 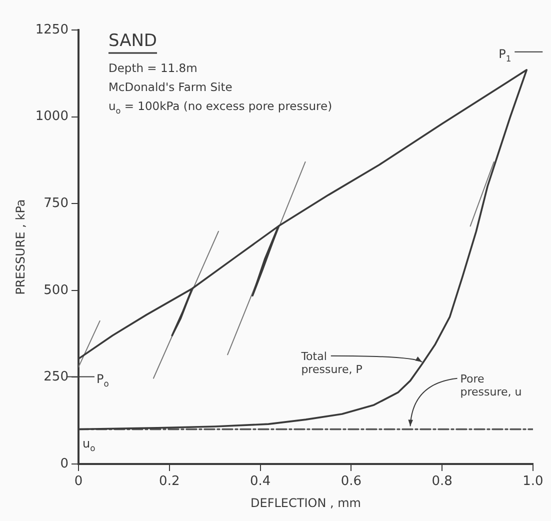 I want to click on x-tick-label: 1.0, so click(x=533, y=482).